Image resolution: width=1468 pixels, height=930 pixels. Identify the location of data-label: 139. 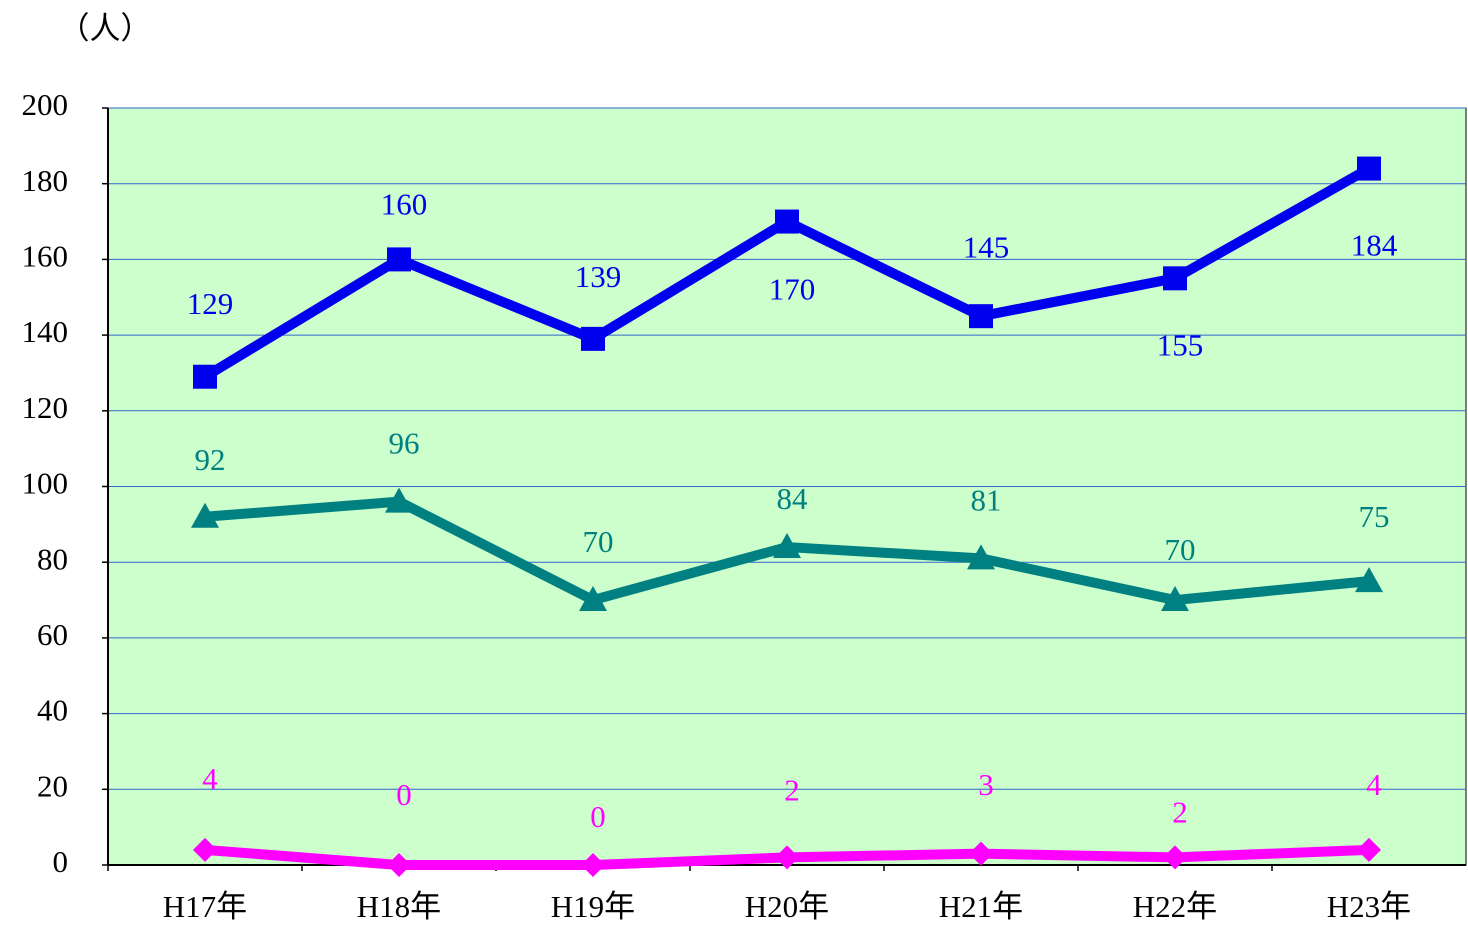
(598, 276).